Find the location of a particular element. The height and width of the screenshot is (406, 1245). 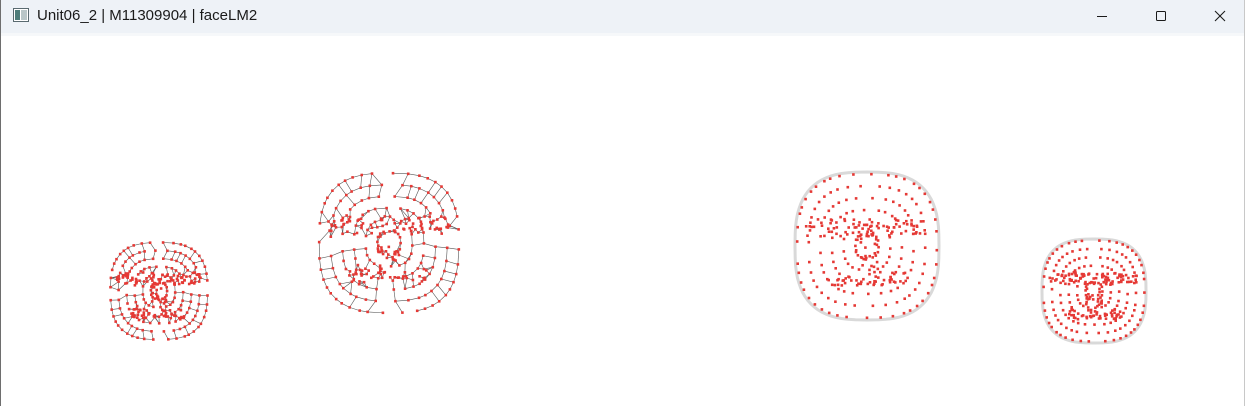

app-window-icon is located at coordinates (21, 15).